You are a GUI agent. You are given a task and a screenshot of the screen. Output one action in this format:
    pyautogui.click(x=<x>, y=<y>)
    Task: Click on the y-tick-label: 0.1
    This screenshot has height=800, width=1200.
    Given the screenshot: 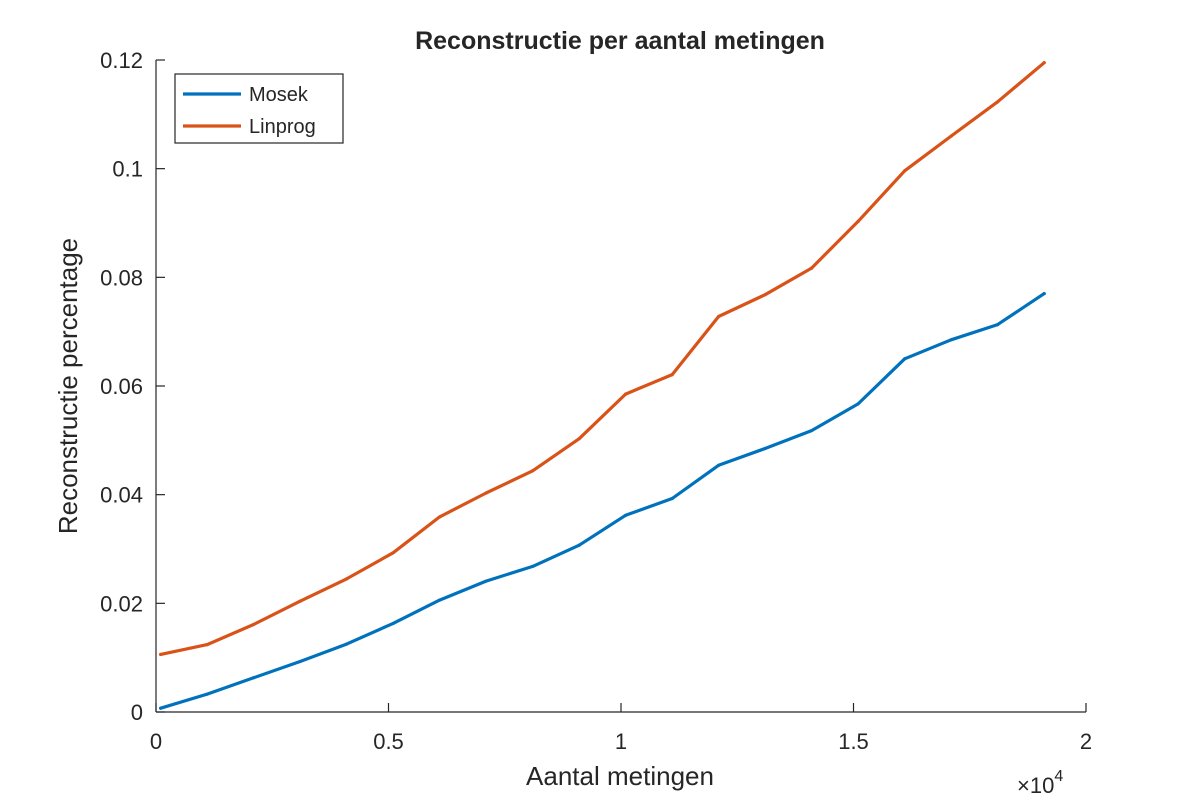 What is the action you would take?
    pyautogui.click(x=127, y=169)
    